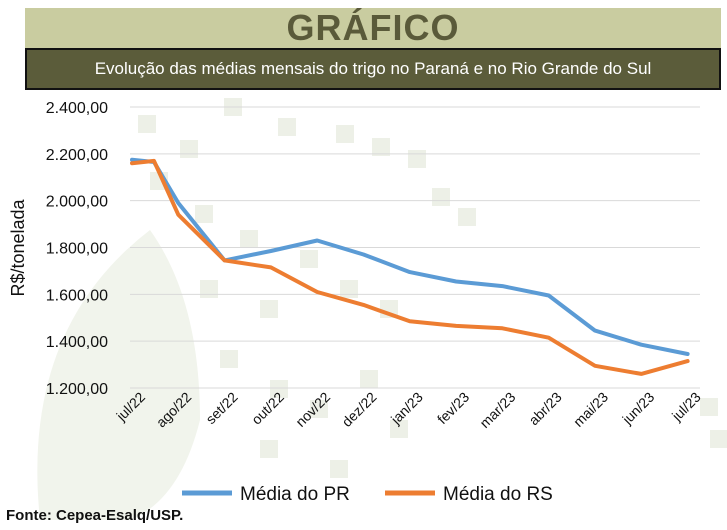 This screenshot has height=530, width=727. What do you see at coordinates (359, 409) in the screenshot?
I see `x-tick-label: dez/22` at bounding box center [359, 409].